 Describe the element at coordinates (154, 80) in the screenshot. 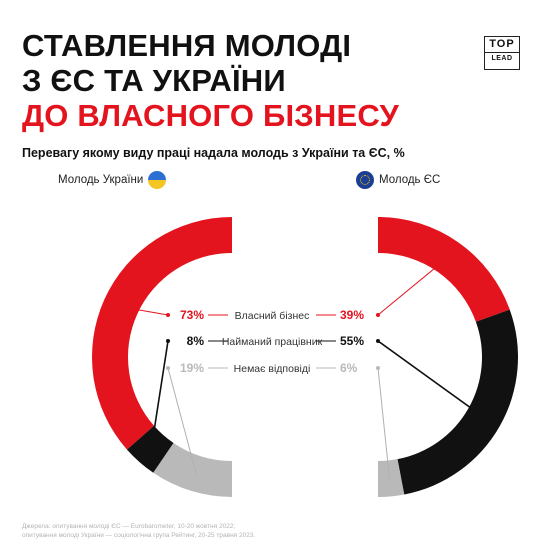

I see `title-line-2: З ЄС ТА УКРАЇНИ` at that location.